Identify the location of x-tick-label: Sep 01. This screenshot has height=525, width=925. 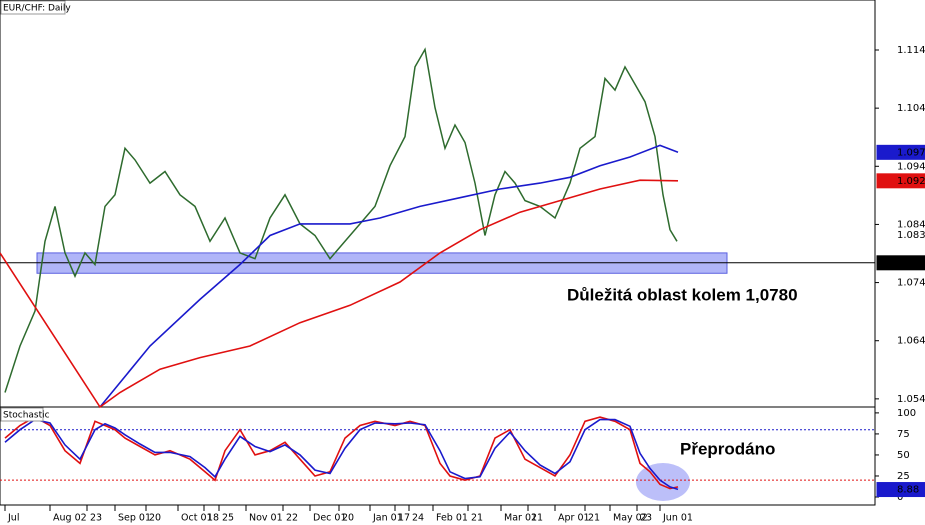
(134, 518).